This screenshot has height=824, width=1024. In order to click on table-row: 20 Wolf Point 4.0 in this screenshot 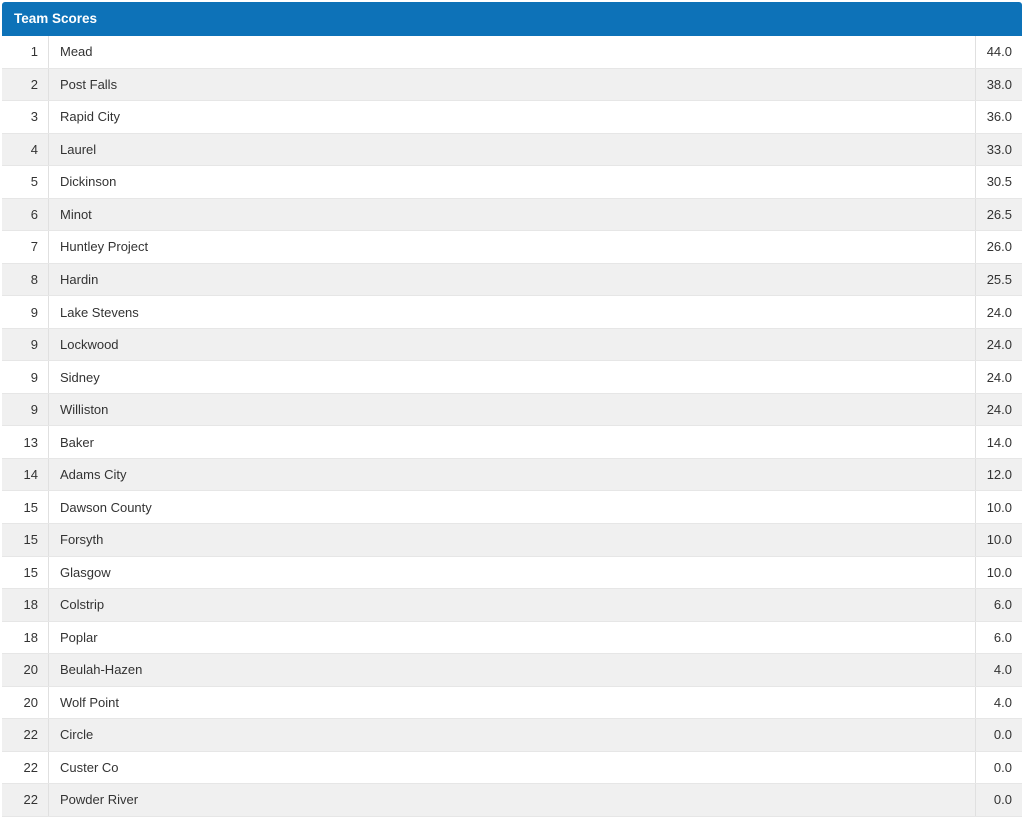, I will do `click(512, 703)`.